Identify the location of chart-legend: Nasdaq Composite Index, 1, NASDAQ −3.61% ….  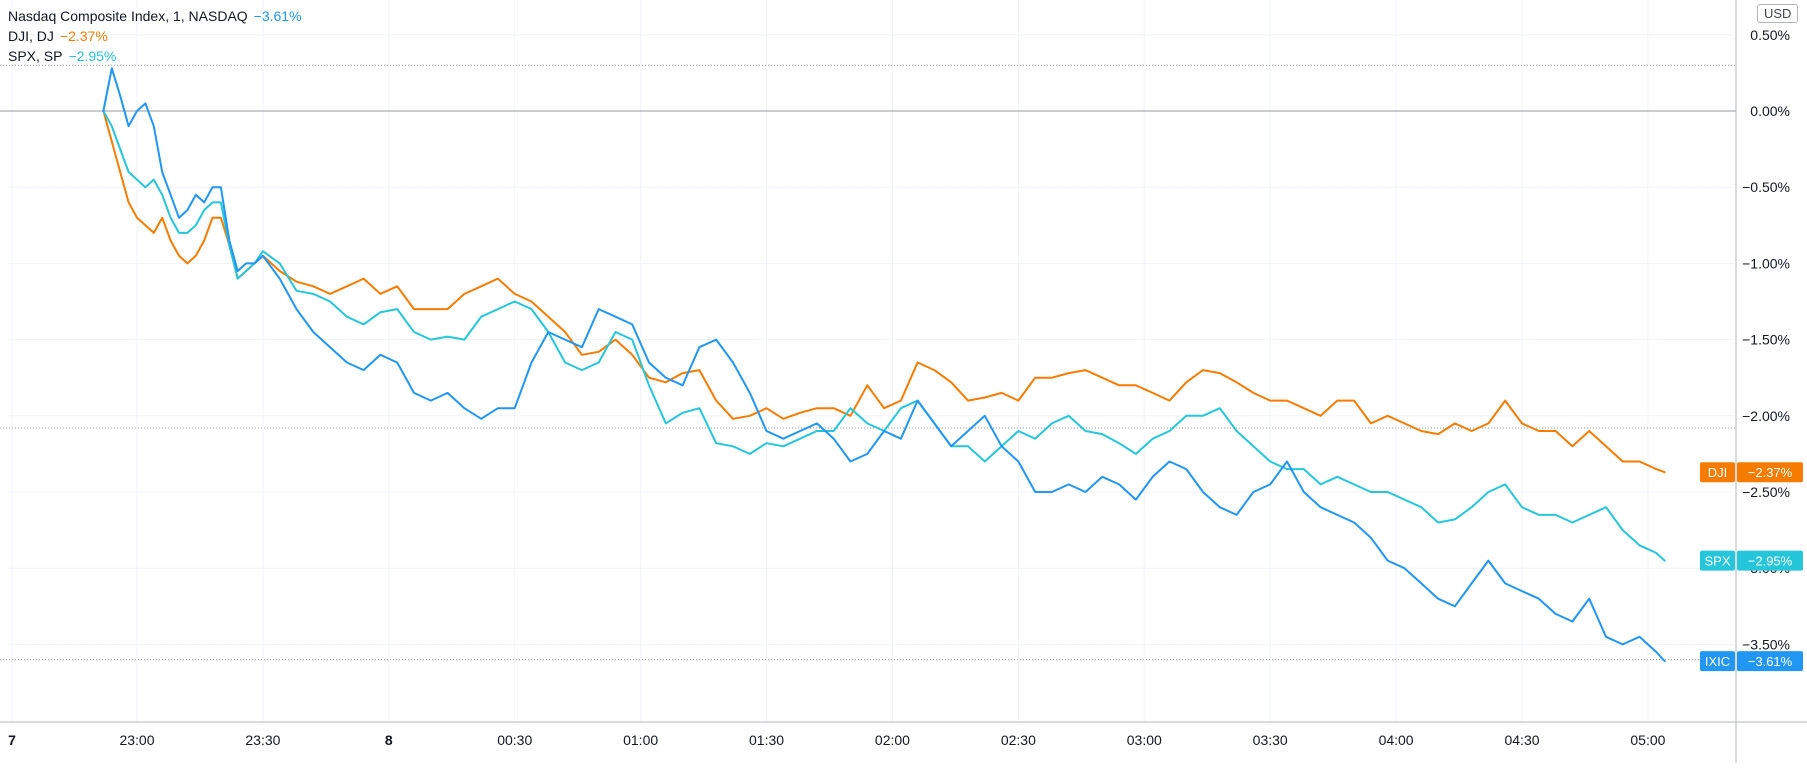
(155, 36).